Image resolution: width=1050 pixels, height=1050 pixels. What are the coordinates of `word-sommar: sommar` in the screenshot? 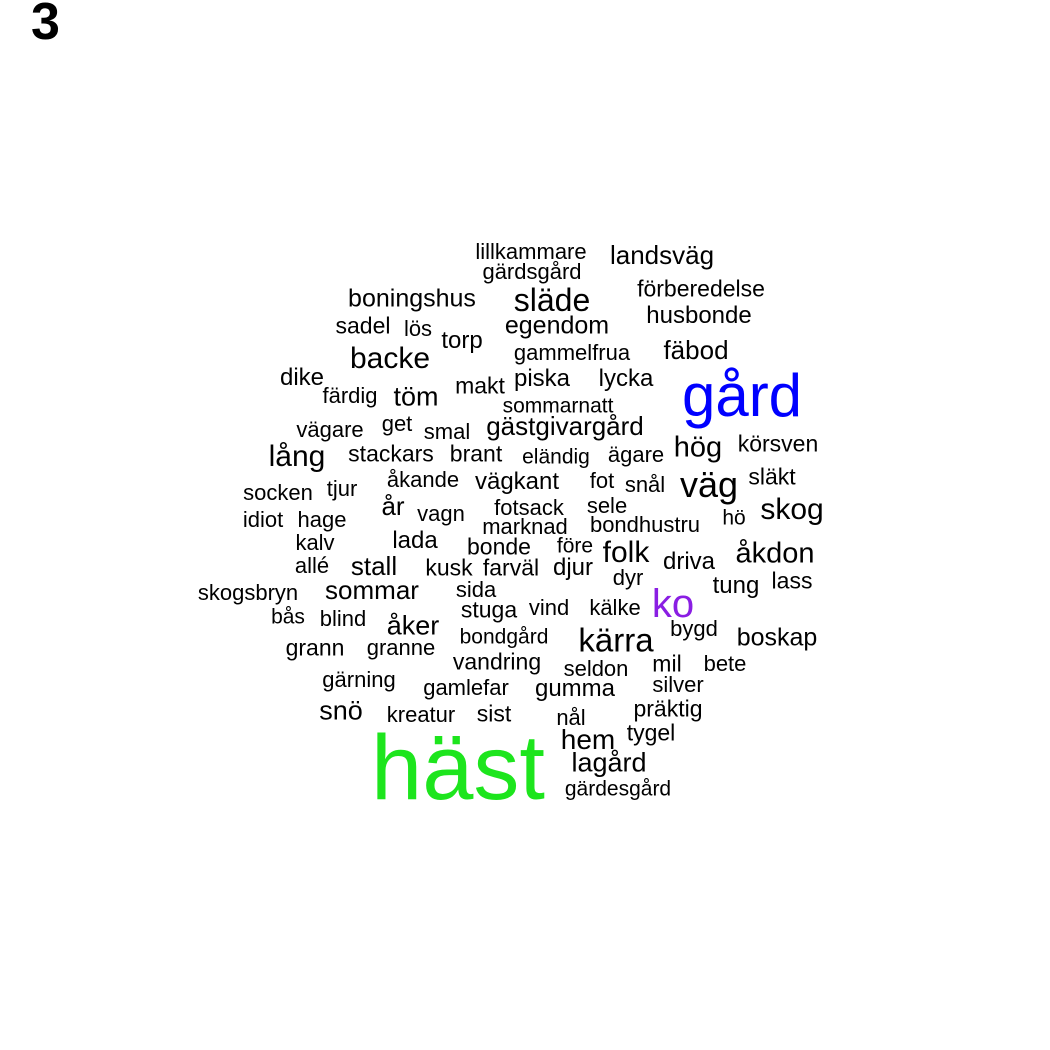 It's located at (372, 590).